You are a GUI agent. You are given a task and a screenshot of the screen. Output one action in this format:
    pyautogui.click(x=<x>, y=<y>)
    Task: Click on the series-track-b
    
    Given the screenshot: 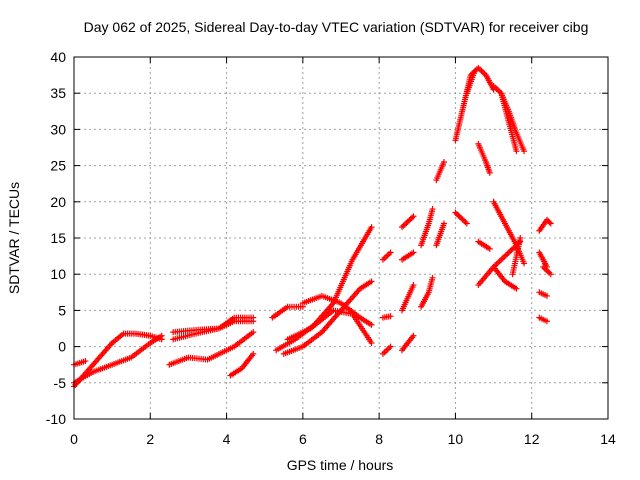 What is the action you would take?
    pyautogui.click(x=118, y=359)
    